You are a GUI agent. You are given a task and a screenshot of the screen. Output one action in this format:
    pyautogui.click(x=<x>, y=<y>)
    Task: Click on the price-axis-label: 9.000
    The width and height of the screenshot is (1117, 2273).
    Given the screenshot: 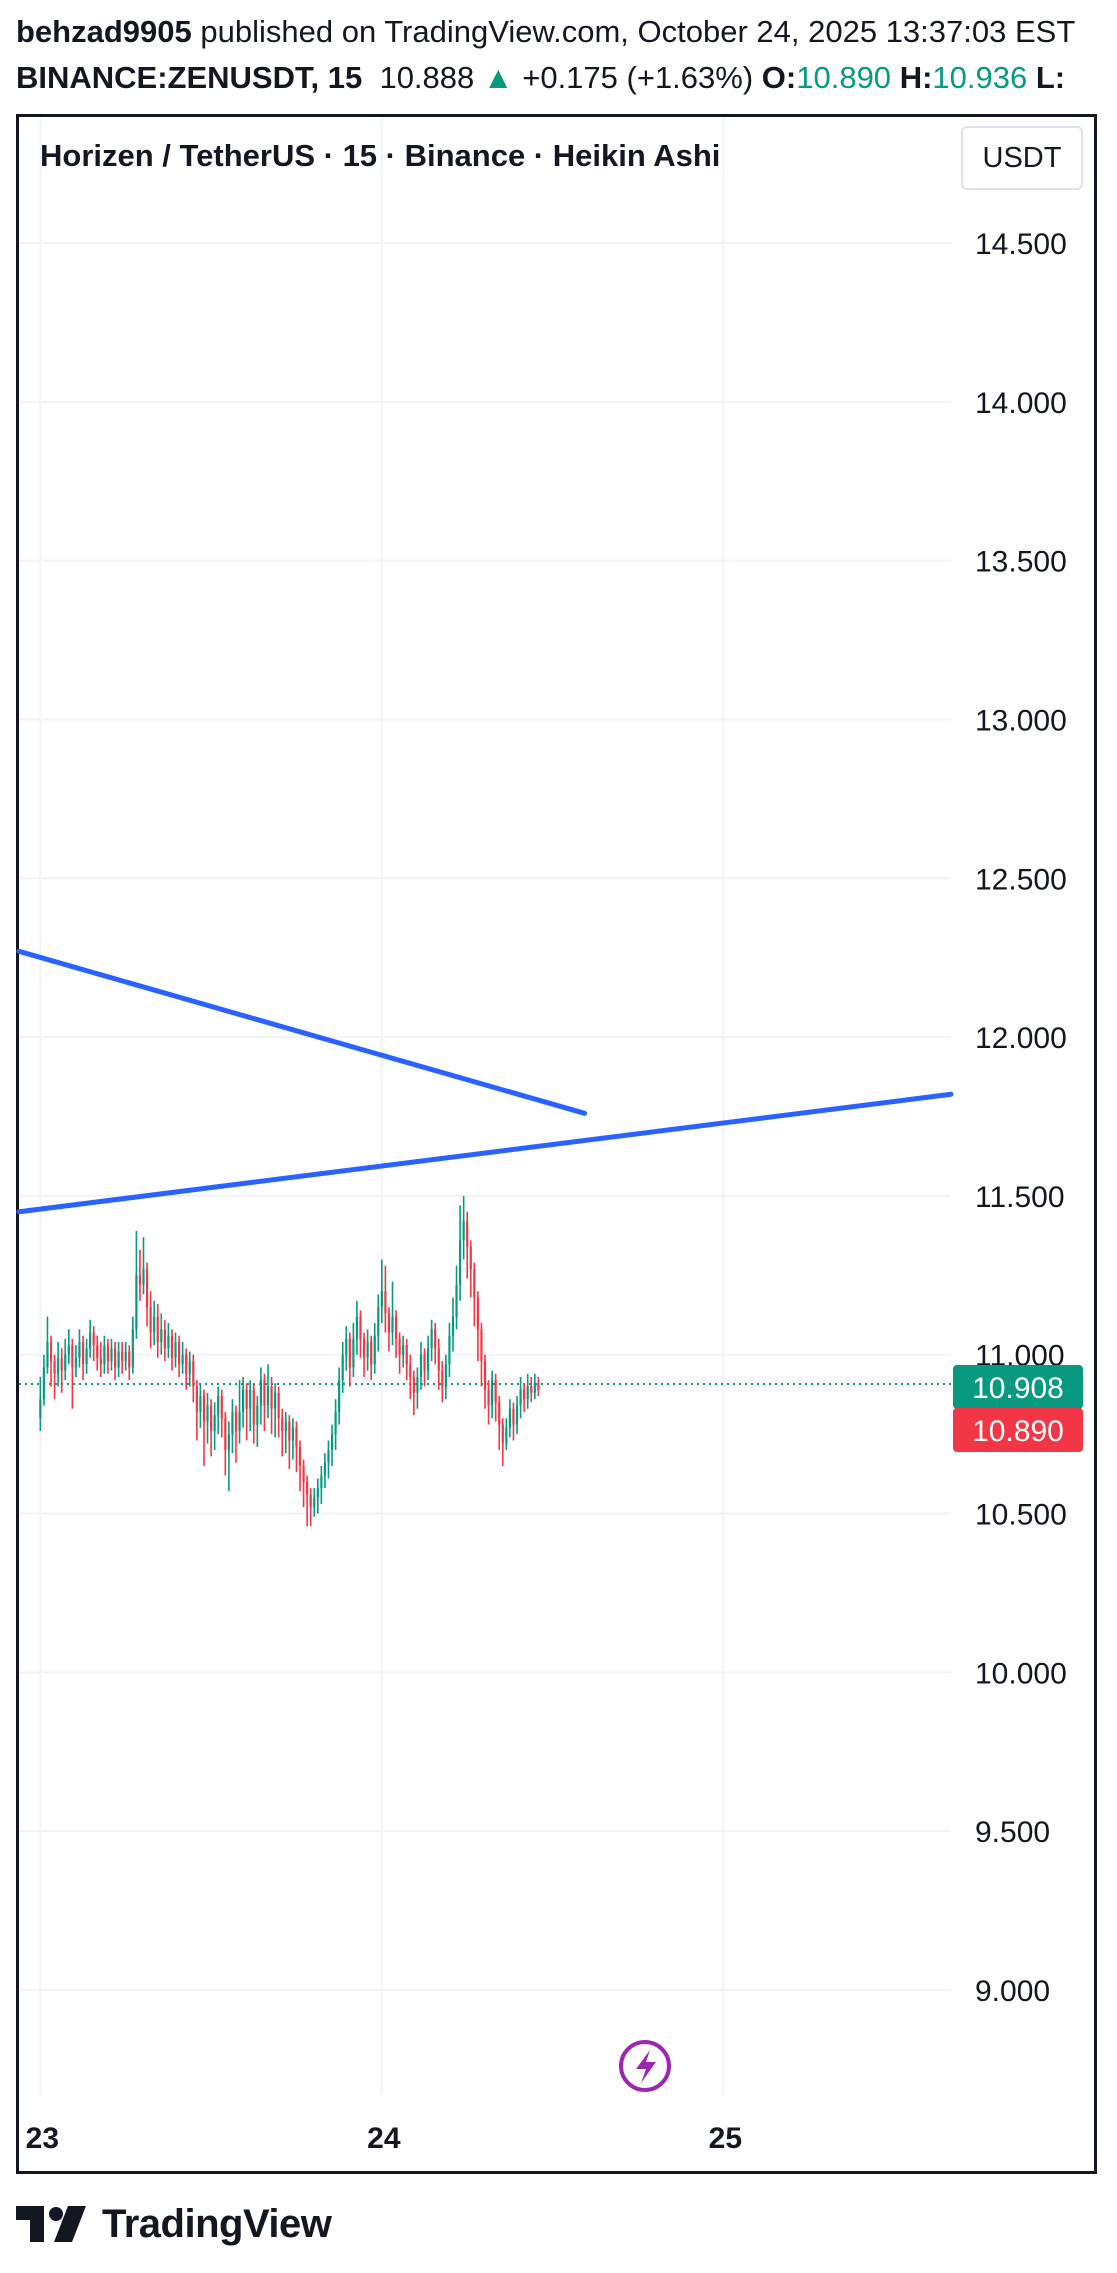 What is the action you would take?
    pyautogui.click(x=1012, y=1991)
    